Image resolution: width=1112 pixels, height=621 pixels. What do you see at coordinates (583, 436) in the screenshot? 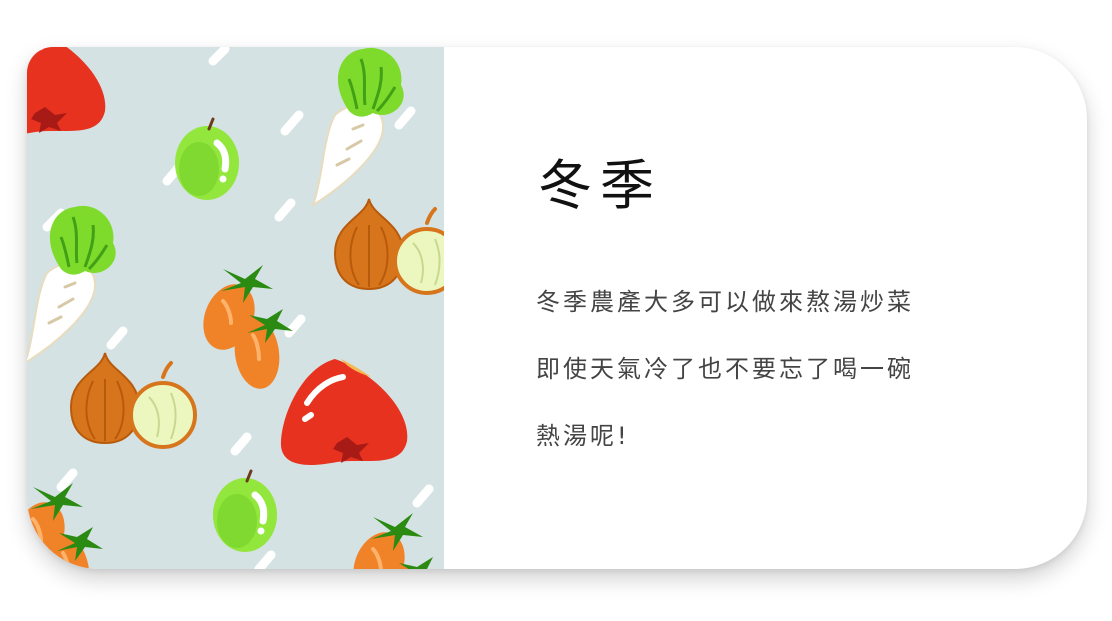
I see `description-line-3: 熱湯呢!` at bounding box center [583, 436].